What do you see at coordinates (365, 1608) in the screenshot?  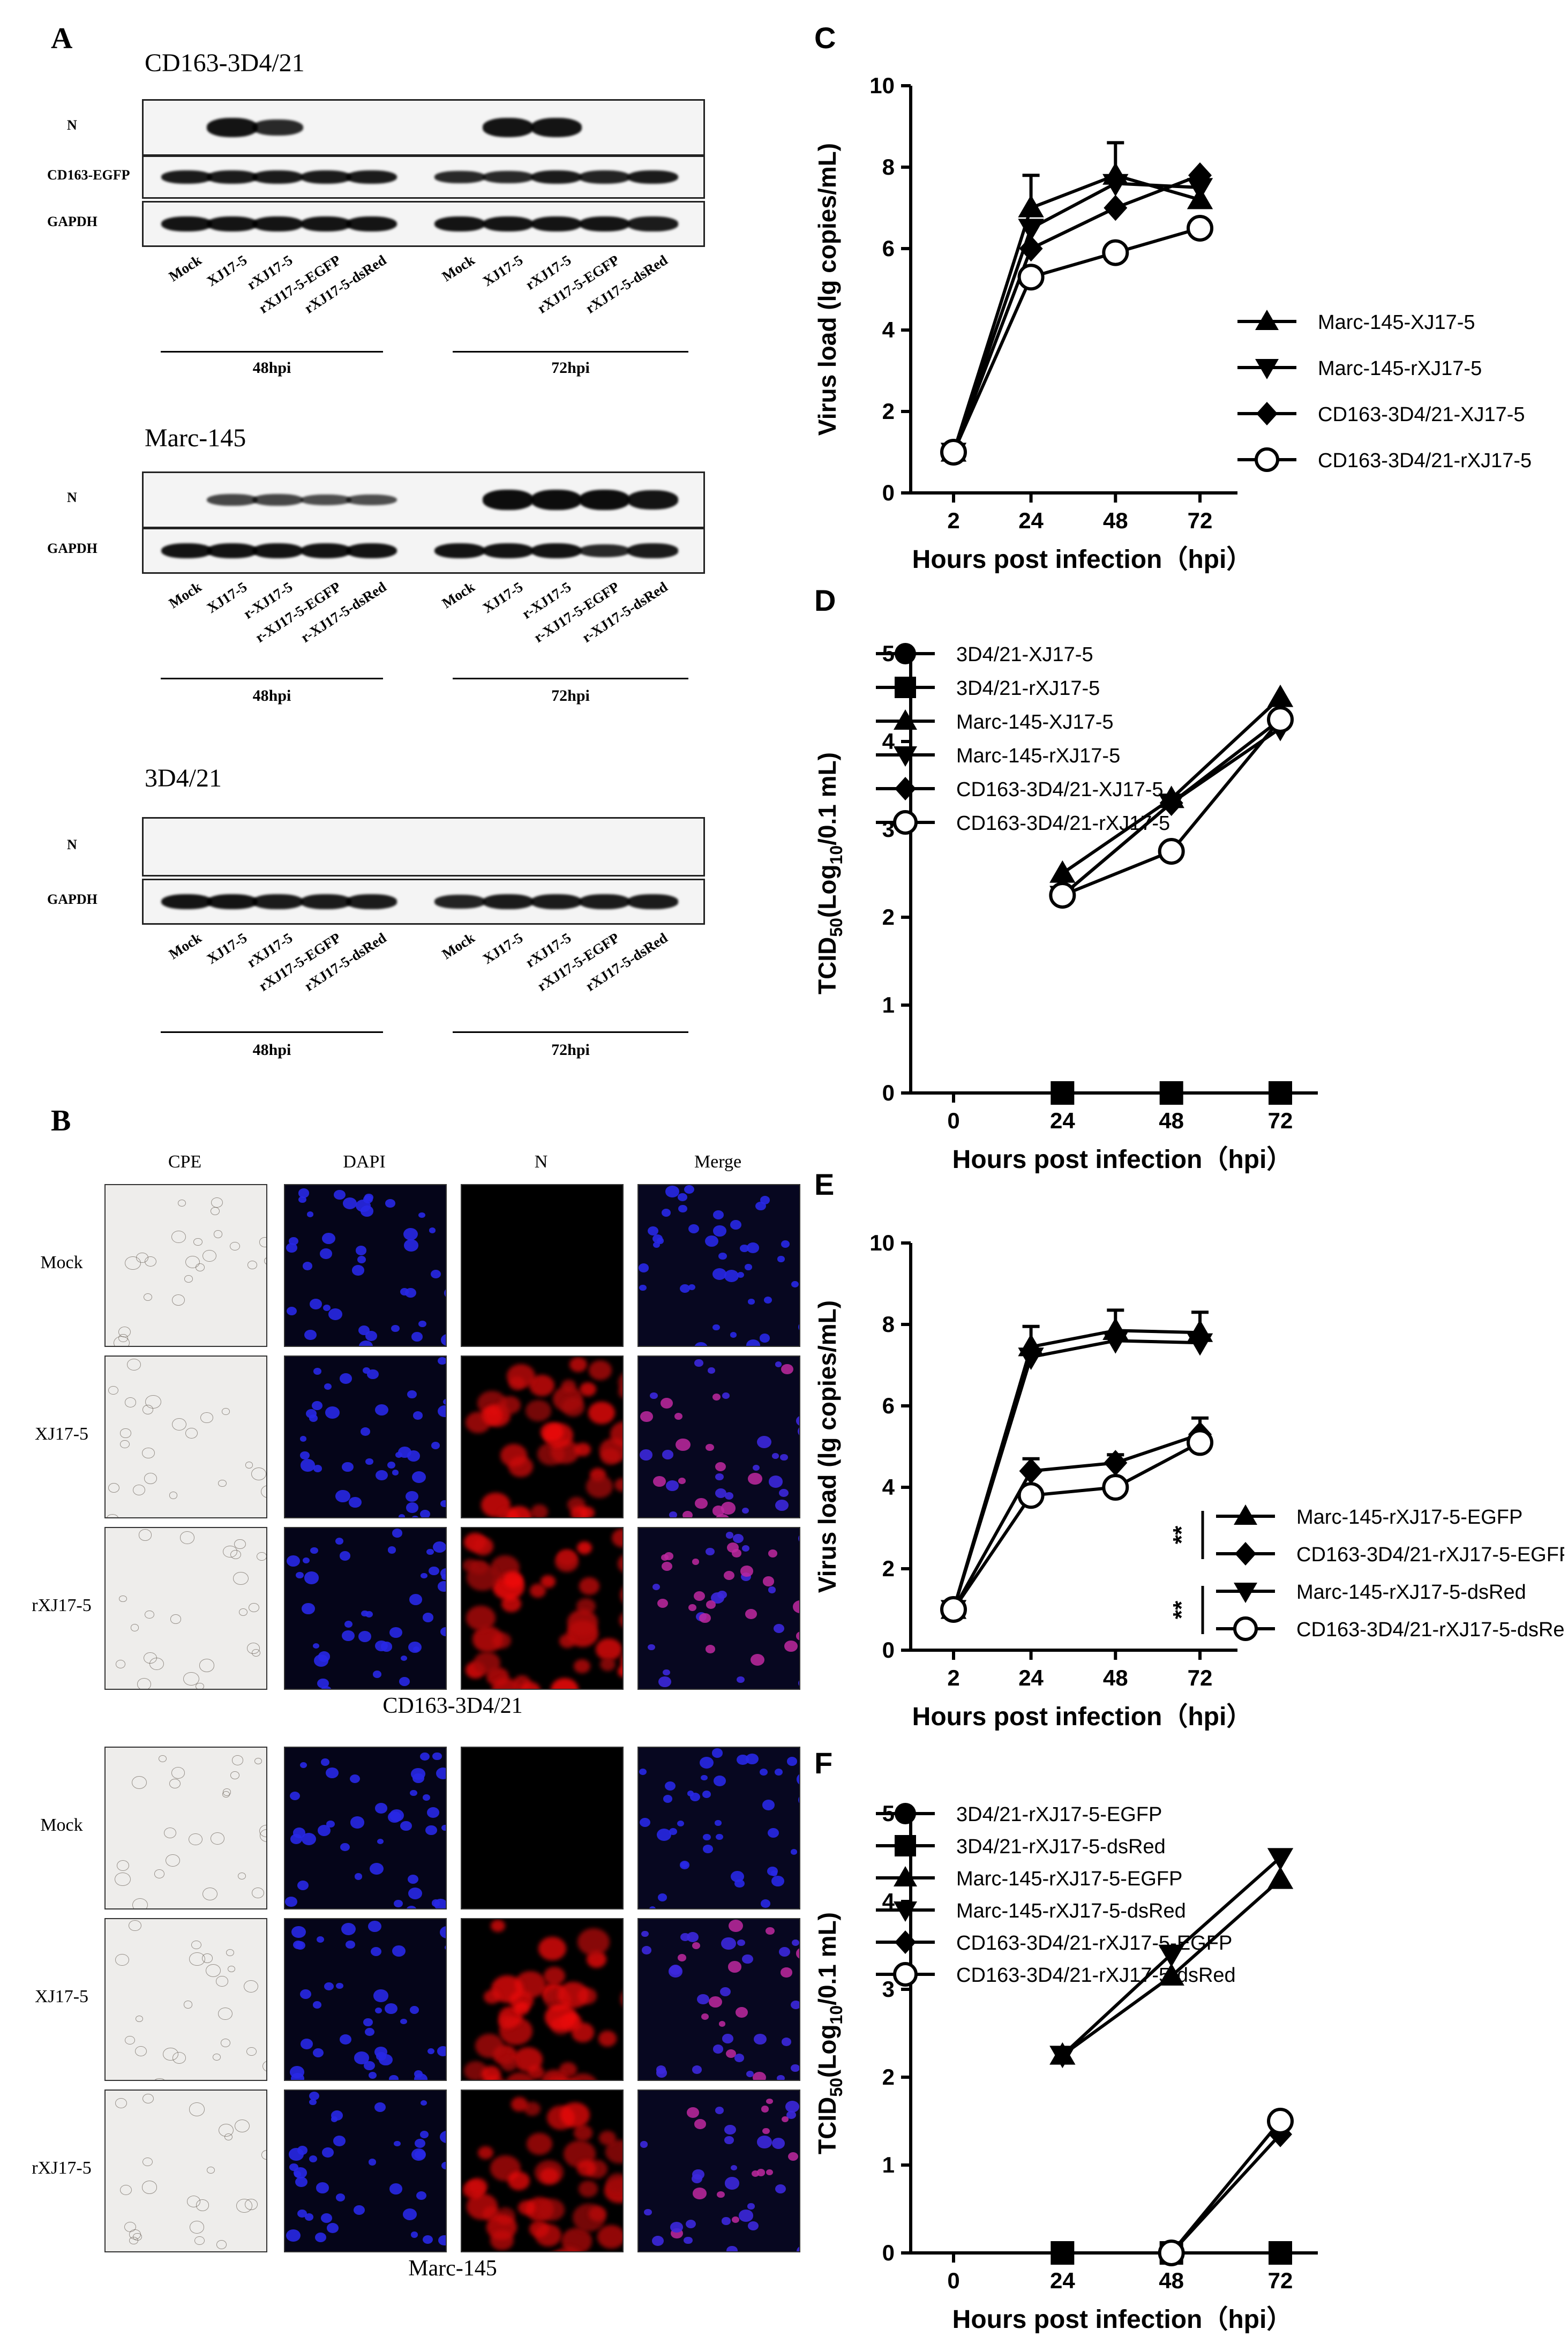 I see `if-image-dapi` at bounding box center [365, 1608].